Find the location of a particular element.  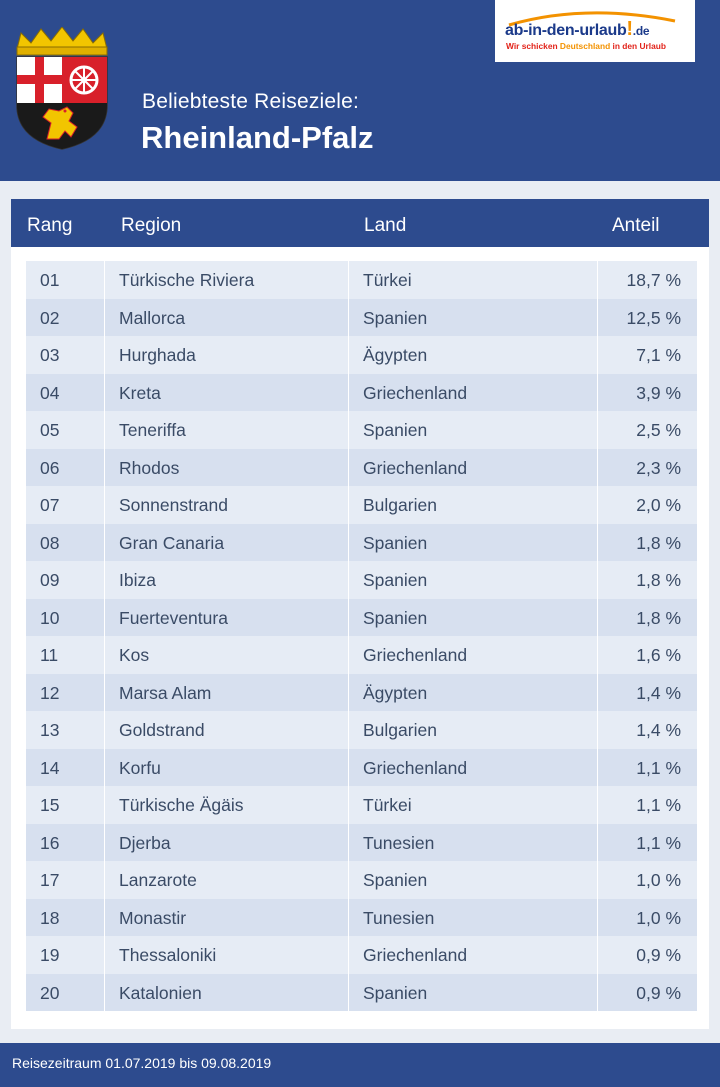

share-cell: 3,9 % is located at coordinates (658, 392).